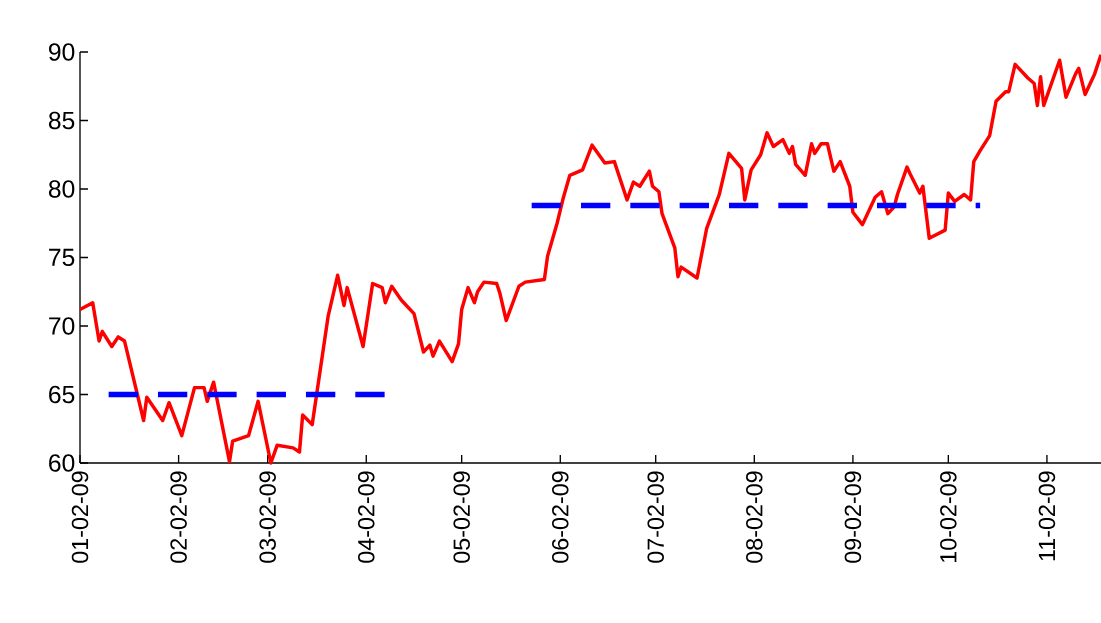 The image size is (1101, 623). What do you see at coordinates (62, 326) in the screenshot?
I see `y-tick-label: 70` at bounding box center [62, 326].